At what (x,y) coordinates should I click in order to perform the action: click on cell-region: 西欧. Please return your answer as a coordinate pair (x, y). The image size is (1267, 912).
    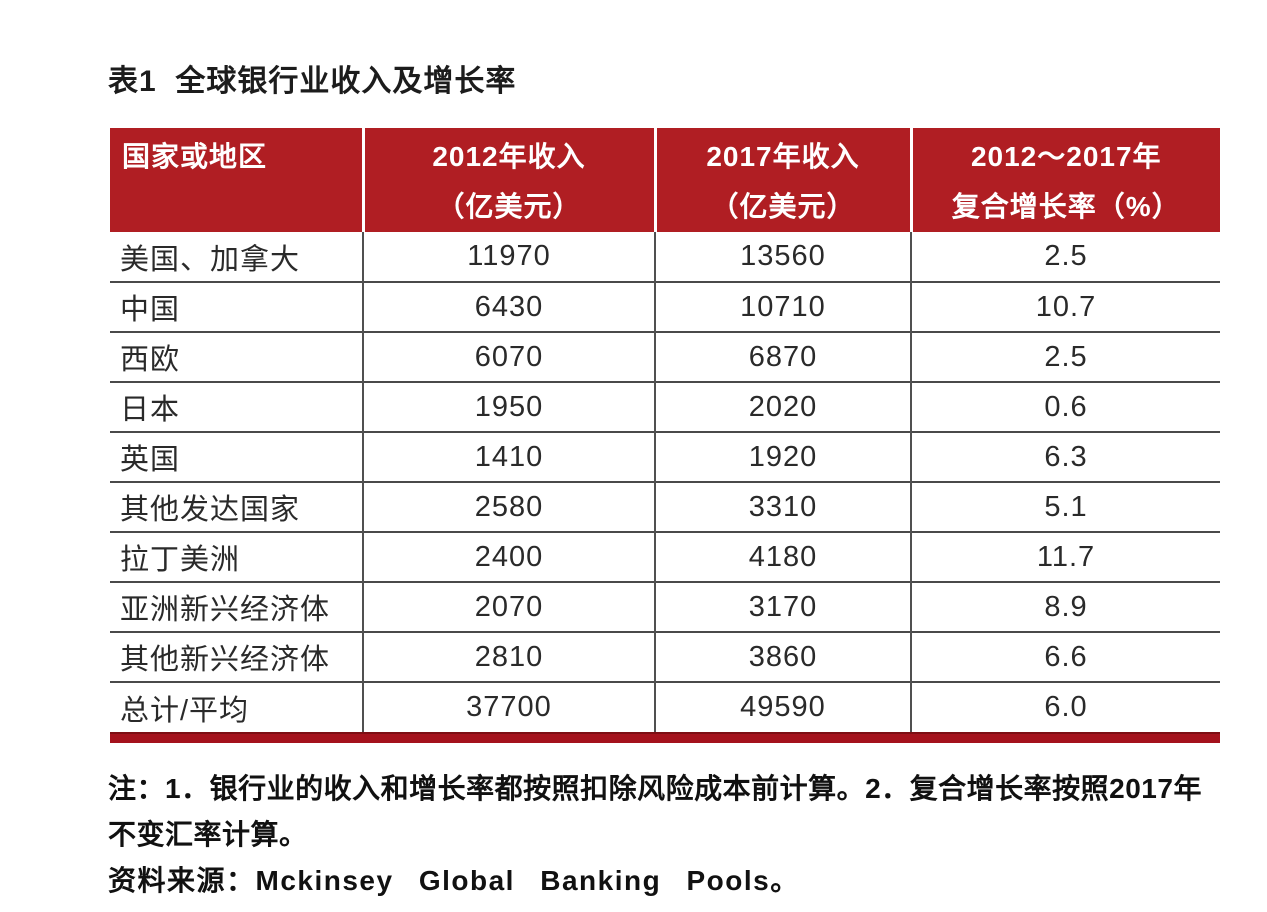
    Looking at the image, I should click on (237, 356).